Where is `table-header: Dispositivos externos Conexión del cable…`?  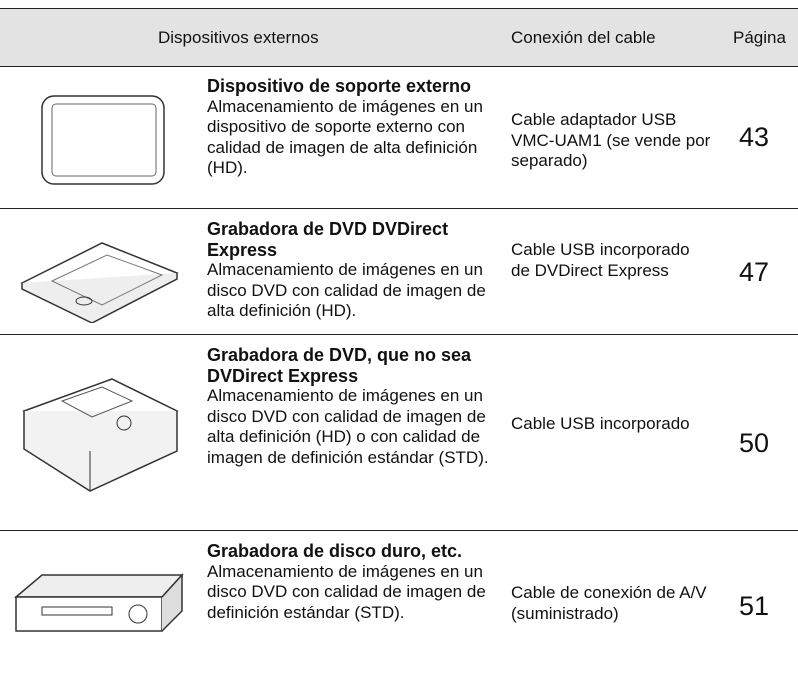
table-header: Dispositivos externos Conexión del cable… is located at coordinates (399, 37).